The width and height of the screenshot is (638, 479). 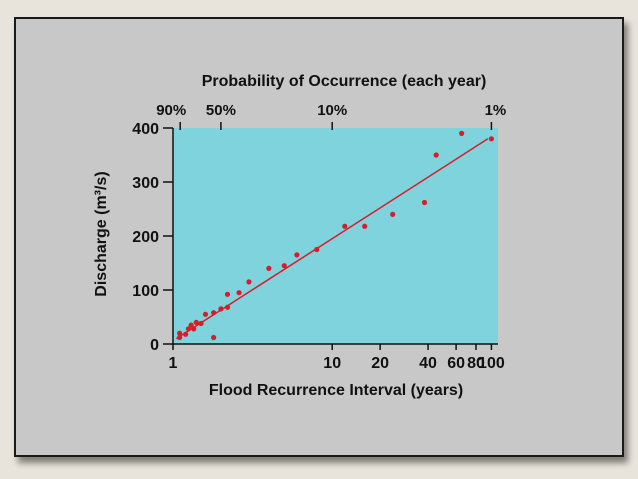 What do you see at coordinates (428, 363) in the screenshot?
I see `x-tick-label-40: 40` at bounding box center [428, 363].